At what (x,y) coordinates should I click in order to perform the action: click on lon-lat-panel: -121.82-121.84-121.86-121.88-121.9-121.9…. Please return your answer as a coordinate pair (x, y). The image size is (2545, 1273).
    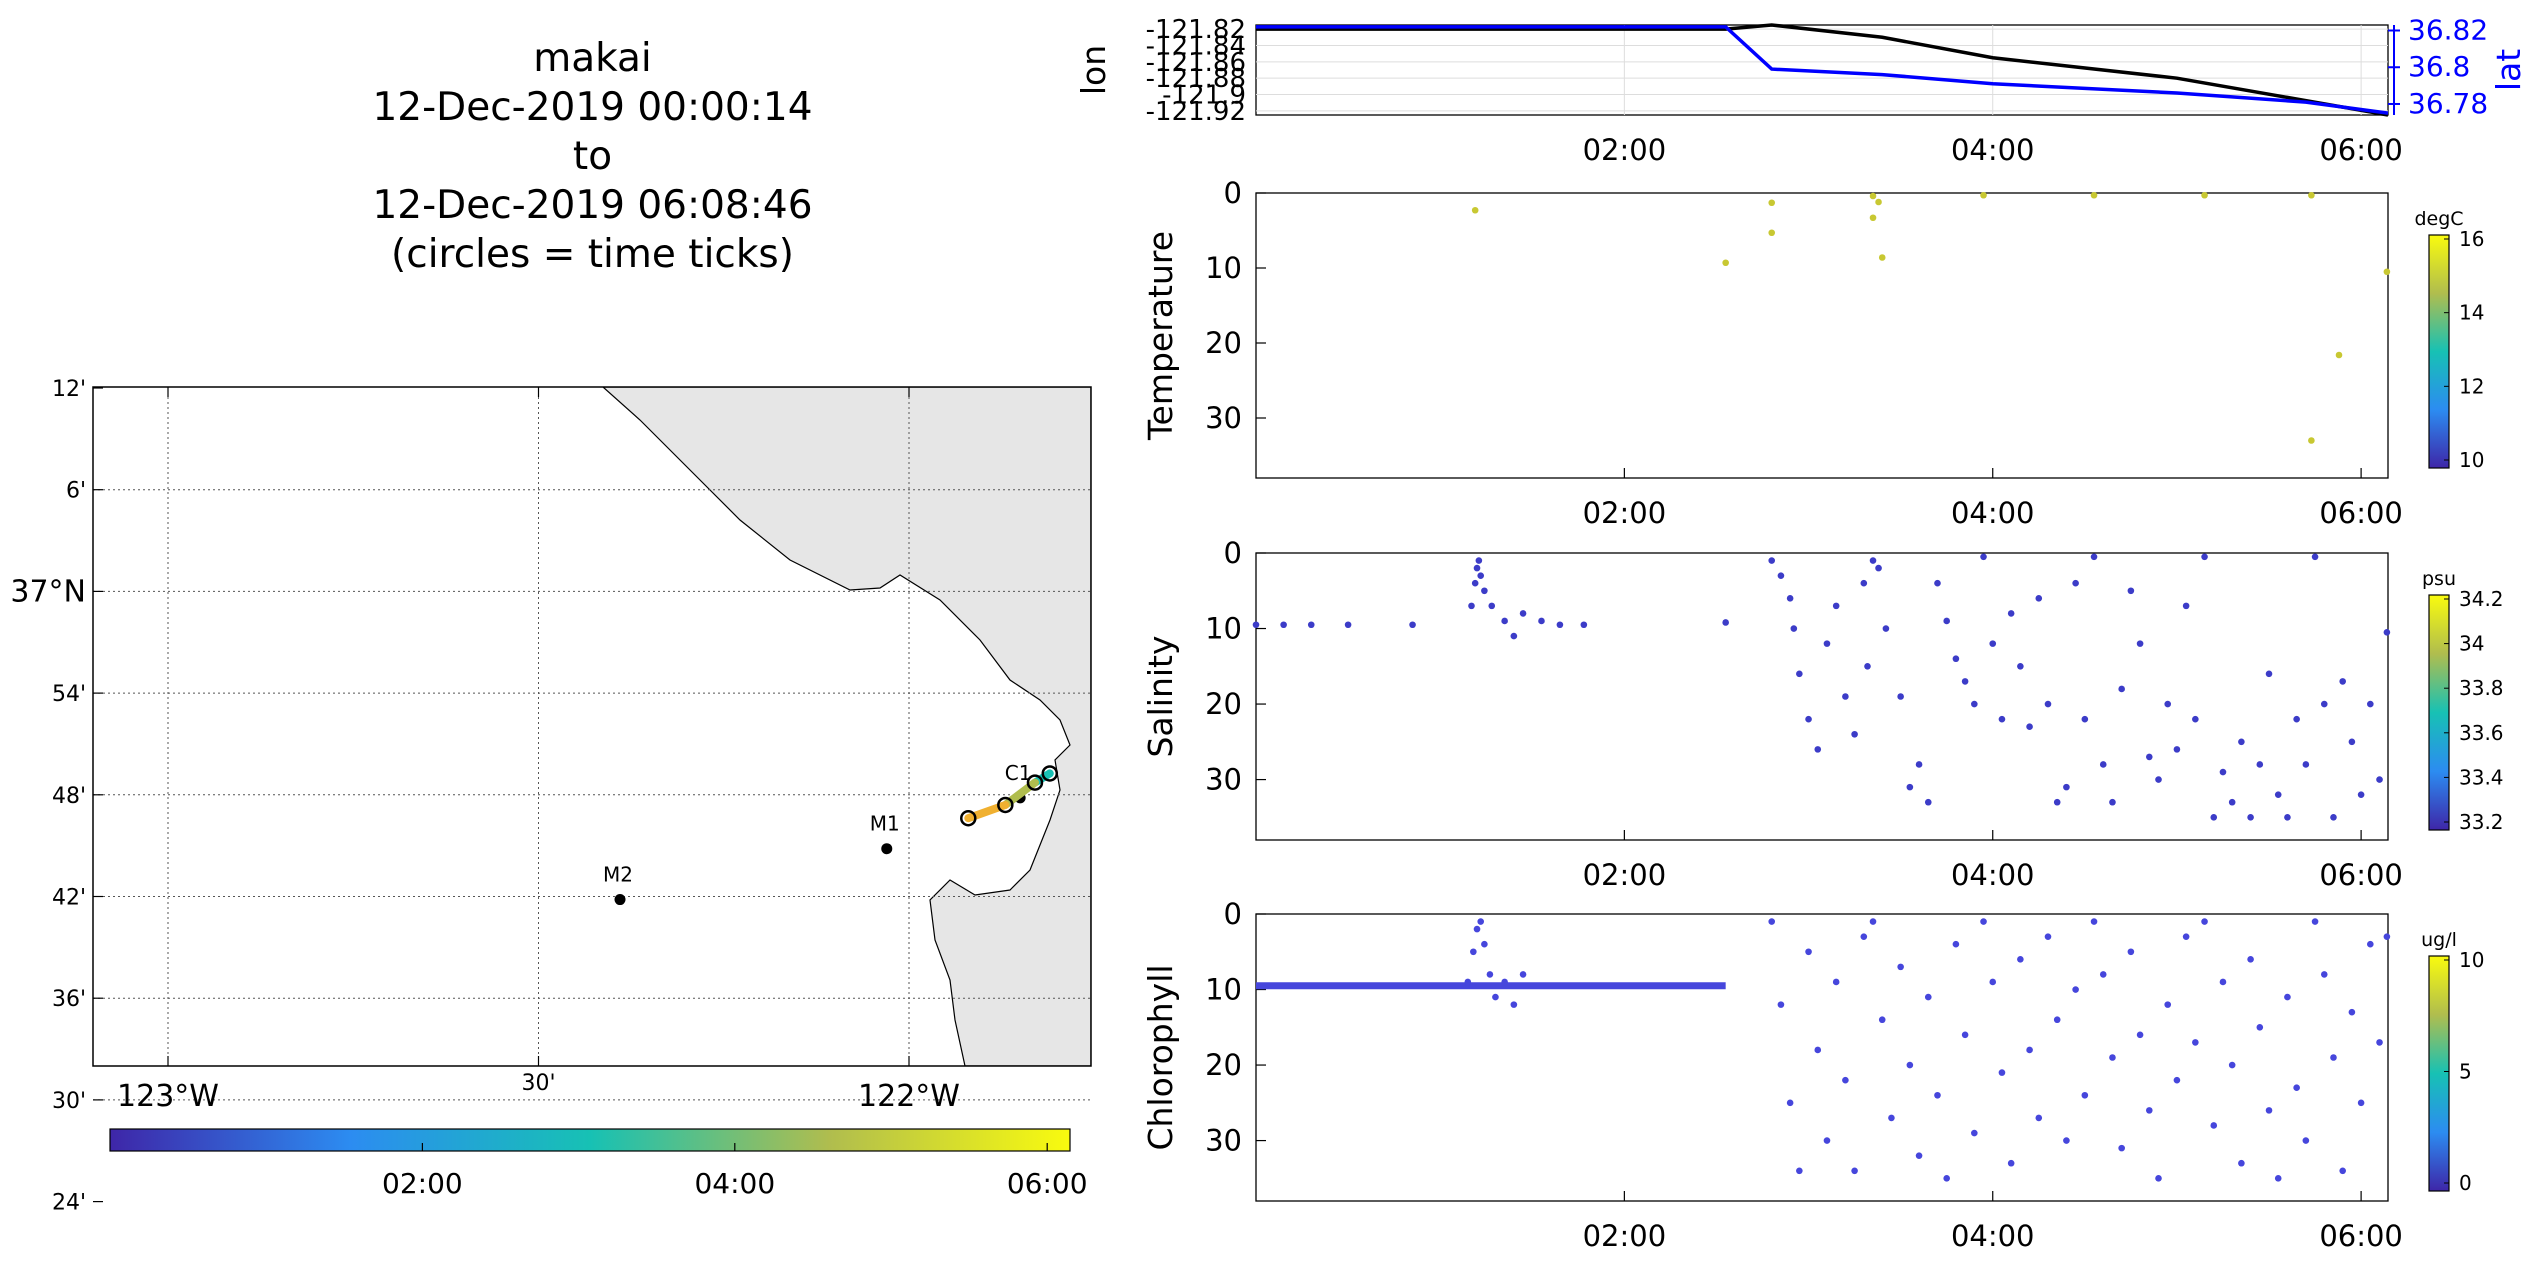
    Looking at the image, I should click on (1801, 90).